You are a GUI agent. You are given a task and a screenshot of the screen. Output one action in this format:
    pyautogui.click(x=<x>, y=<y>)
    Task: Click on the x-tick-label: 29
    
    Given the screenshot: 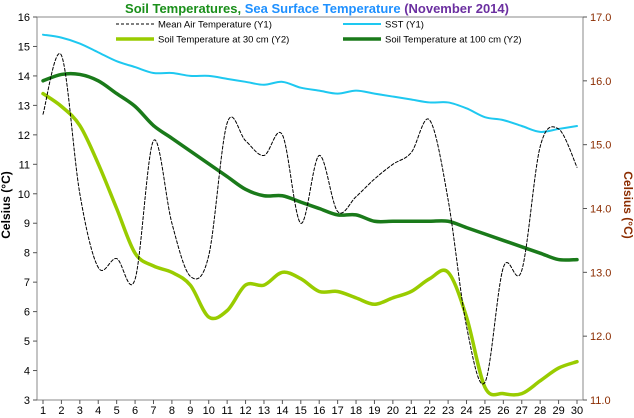 What is the action you would take?
    pyautogui.click(x=558, y=411)
    